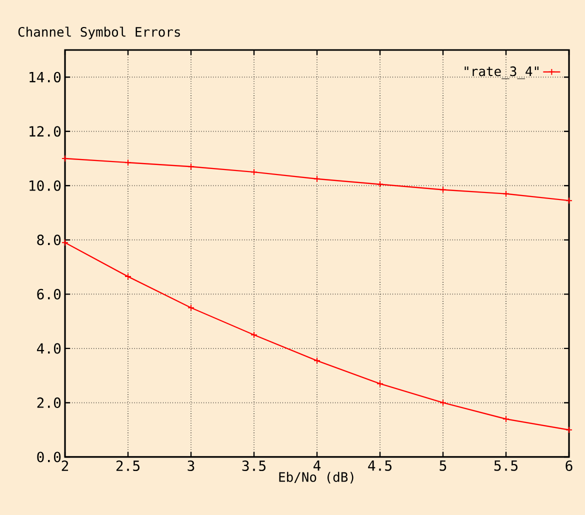  Describe the element at coordinates (99, 33) in the screenshot. I see `chart-title: Channel Symbol Errors` at that location.